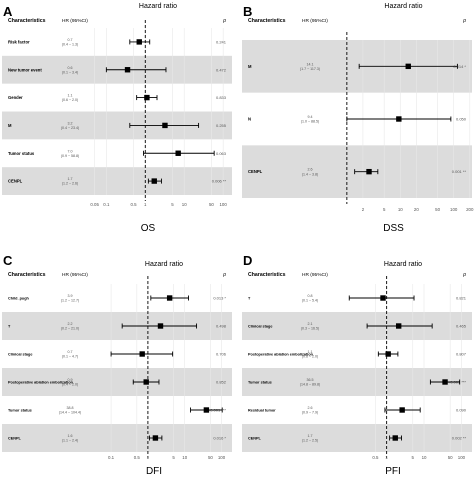 The width and height of the screenshot is (474, 479). What do you see at coordinates (70, 184) in the screenshot?
I see `row-ci: (1.2 ~ 2.6)` at bounding box center [70, 184].